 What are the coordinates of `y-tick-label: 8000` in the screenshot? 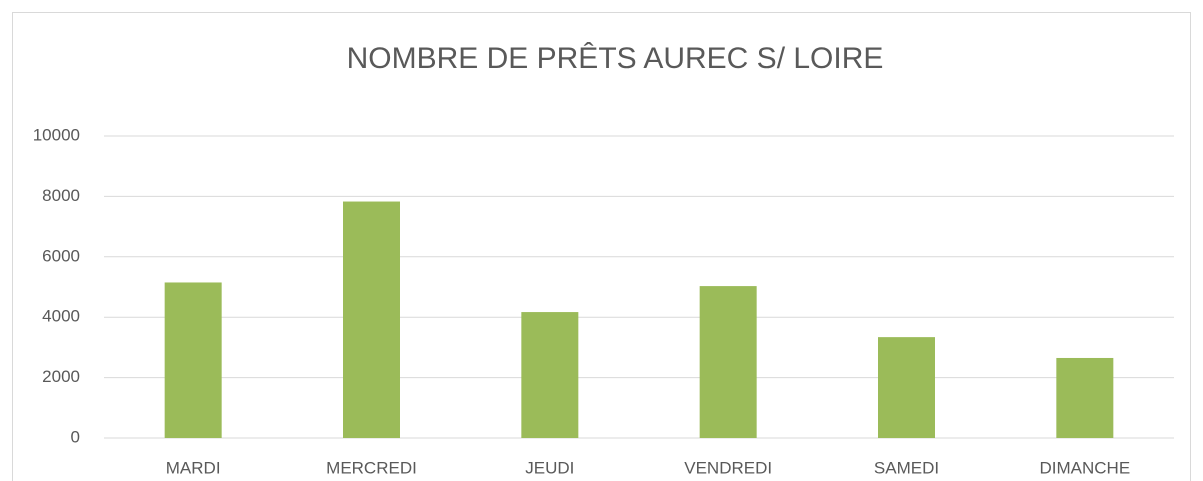 It's located at (61, 195).